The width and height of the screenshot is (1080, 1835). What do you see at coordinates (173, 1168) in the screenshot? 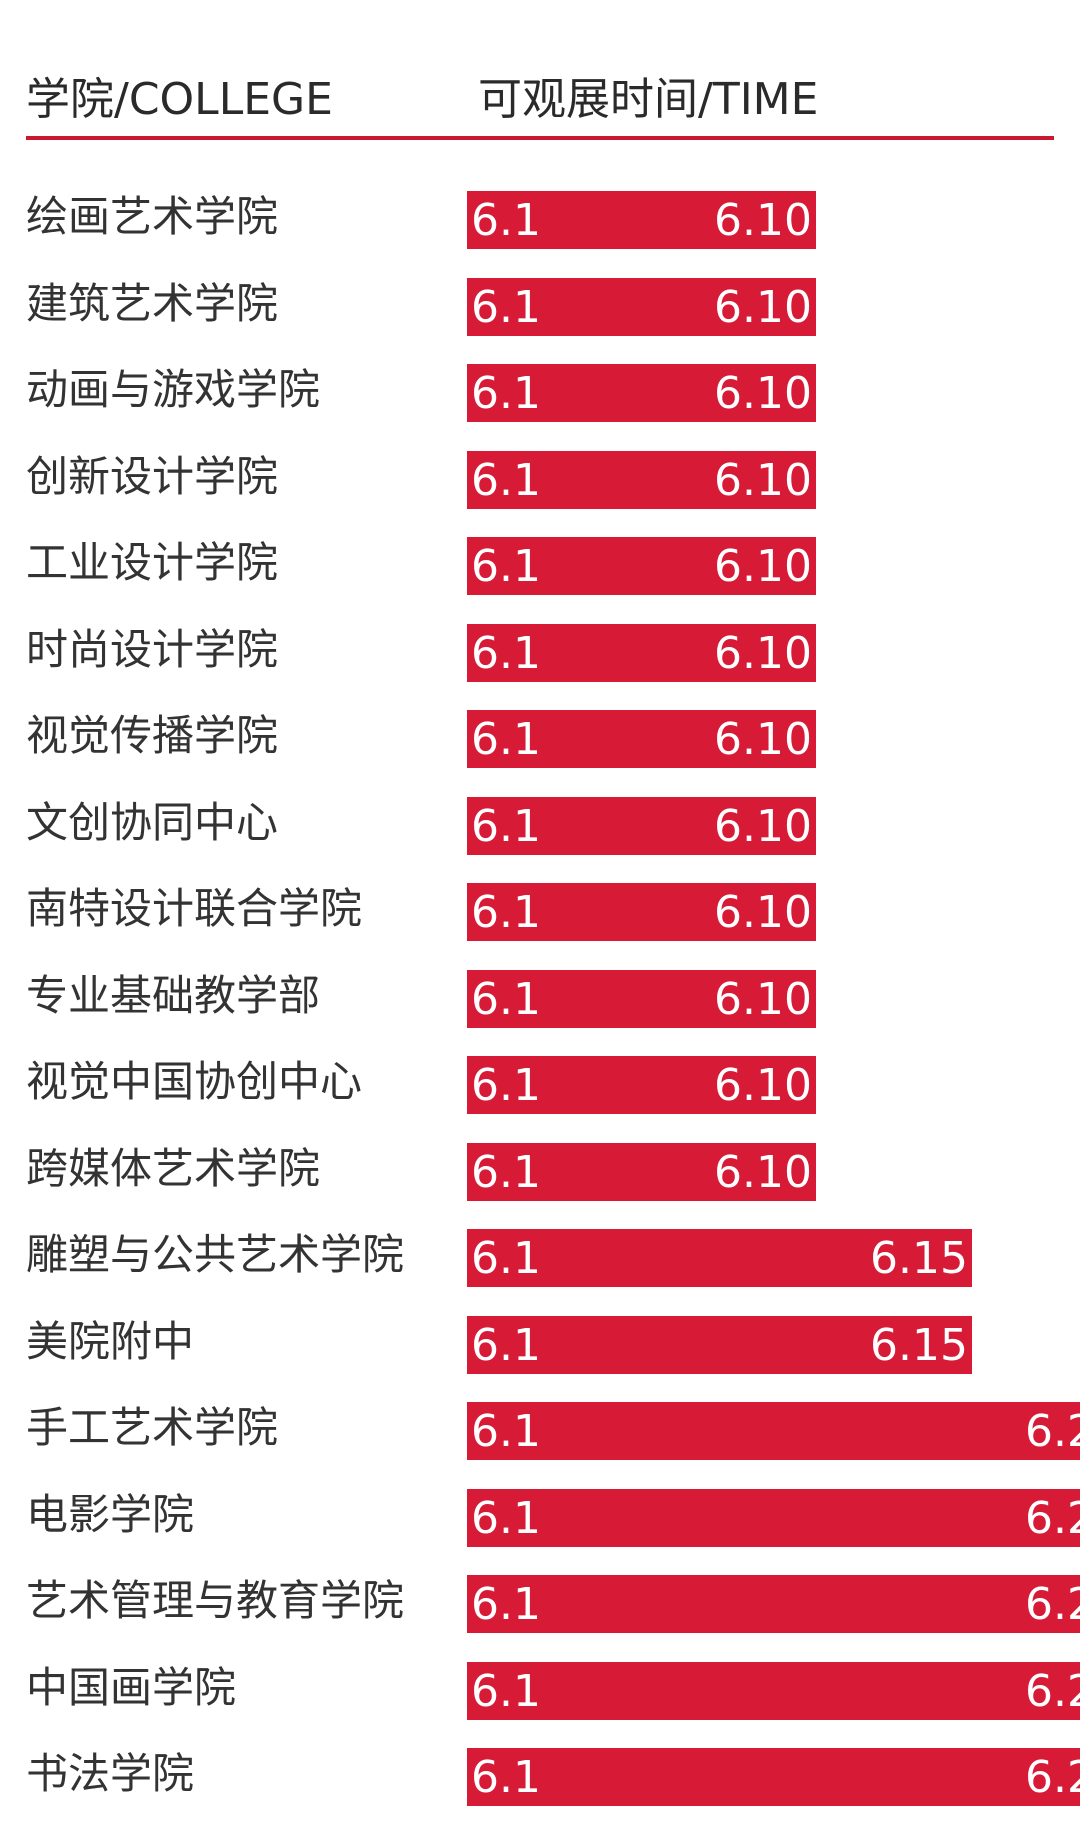
I see `college-name: 跨媒体艺术学院` at bounding box center [173, 1168].